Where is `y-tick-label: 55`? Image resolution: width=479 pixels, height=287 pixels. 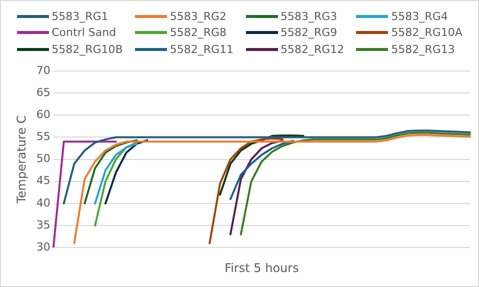 y-tick-label: 55 is located at coordinates (43, 137).